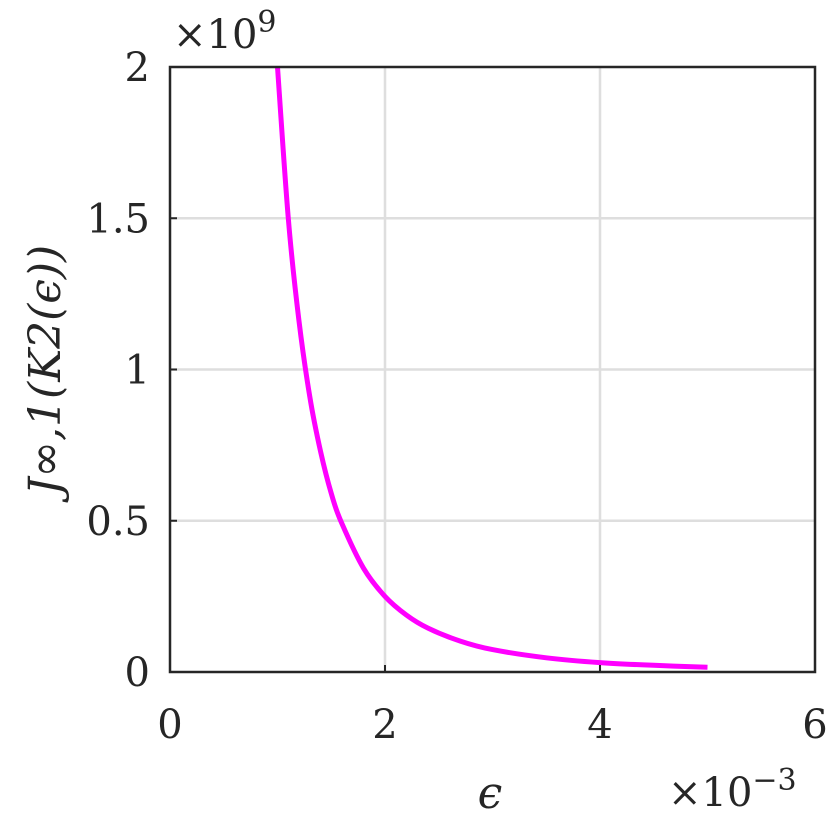  Describe the element at coordinates (45, 374) in the screenshot. I see `y-axis-label: J∞,1(K2(ϵ))` at that location.